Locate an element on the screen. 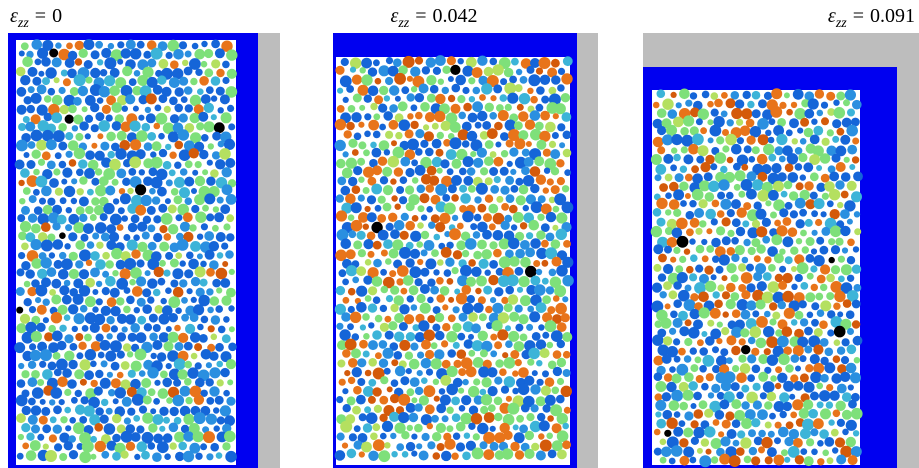  panel-label: εzz = 0.091 is located at coordinates (871, 18).